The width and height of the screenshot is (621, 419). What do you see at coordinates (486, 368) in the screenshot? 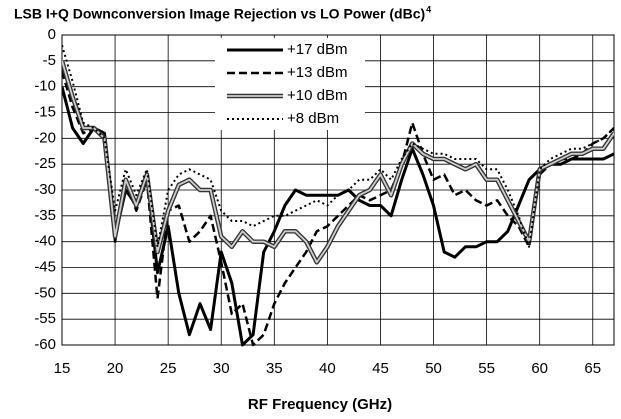
I see `x-tick-label: 55` at bounding box center [486, 368].